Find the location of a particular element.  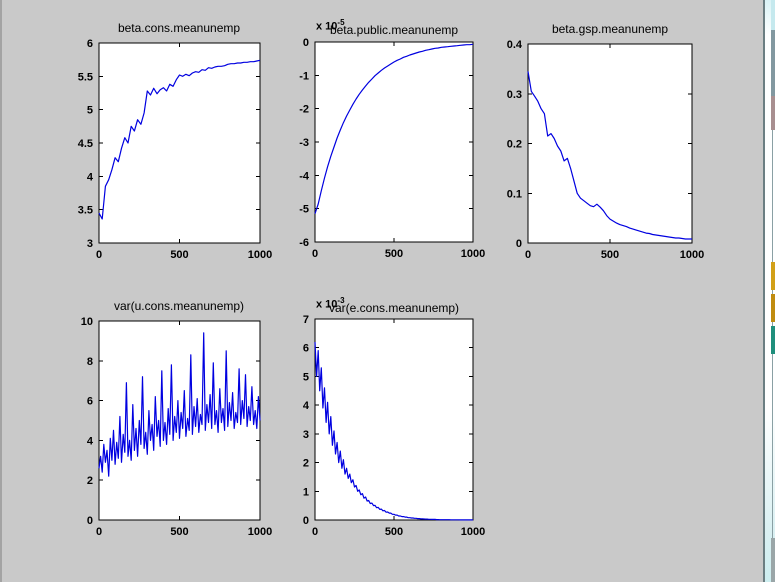

y-tick-label: -6 is located at coordinates (304, 243).